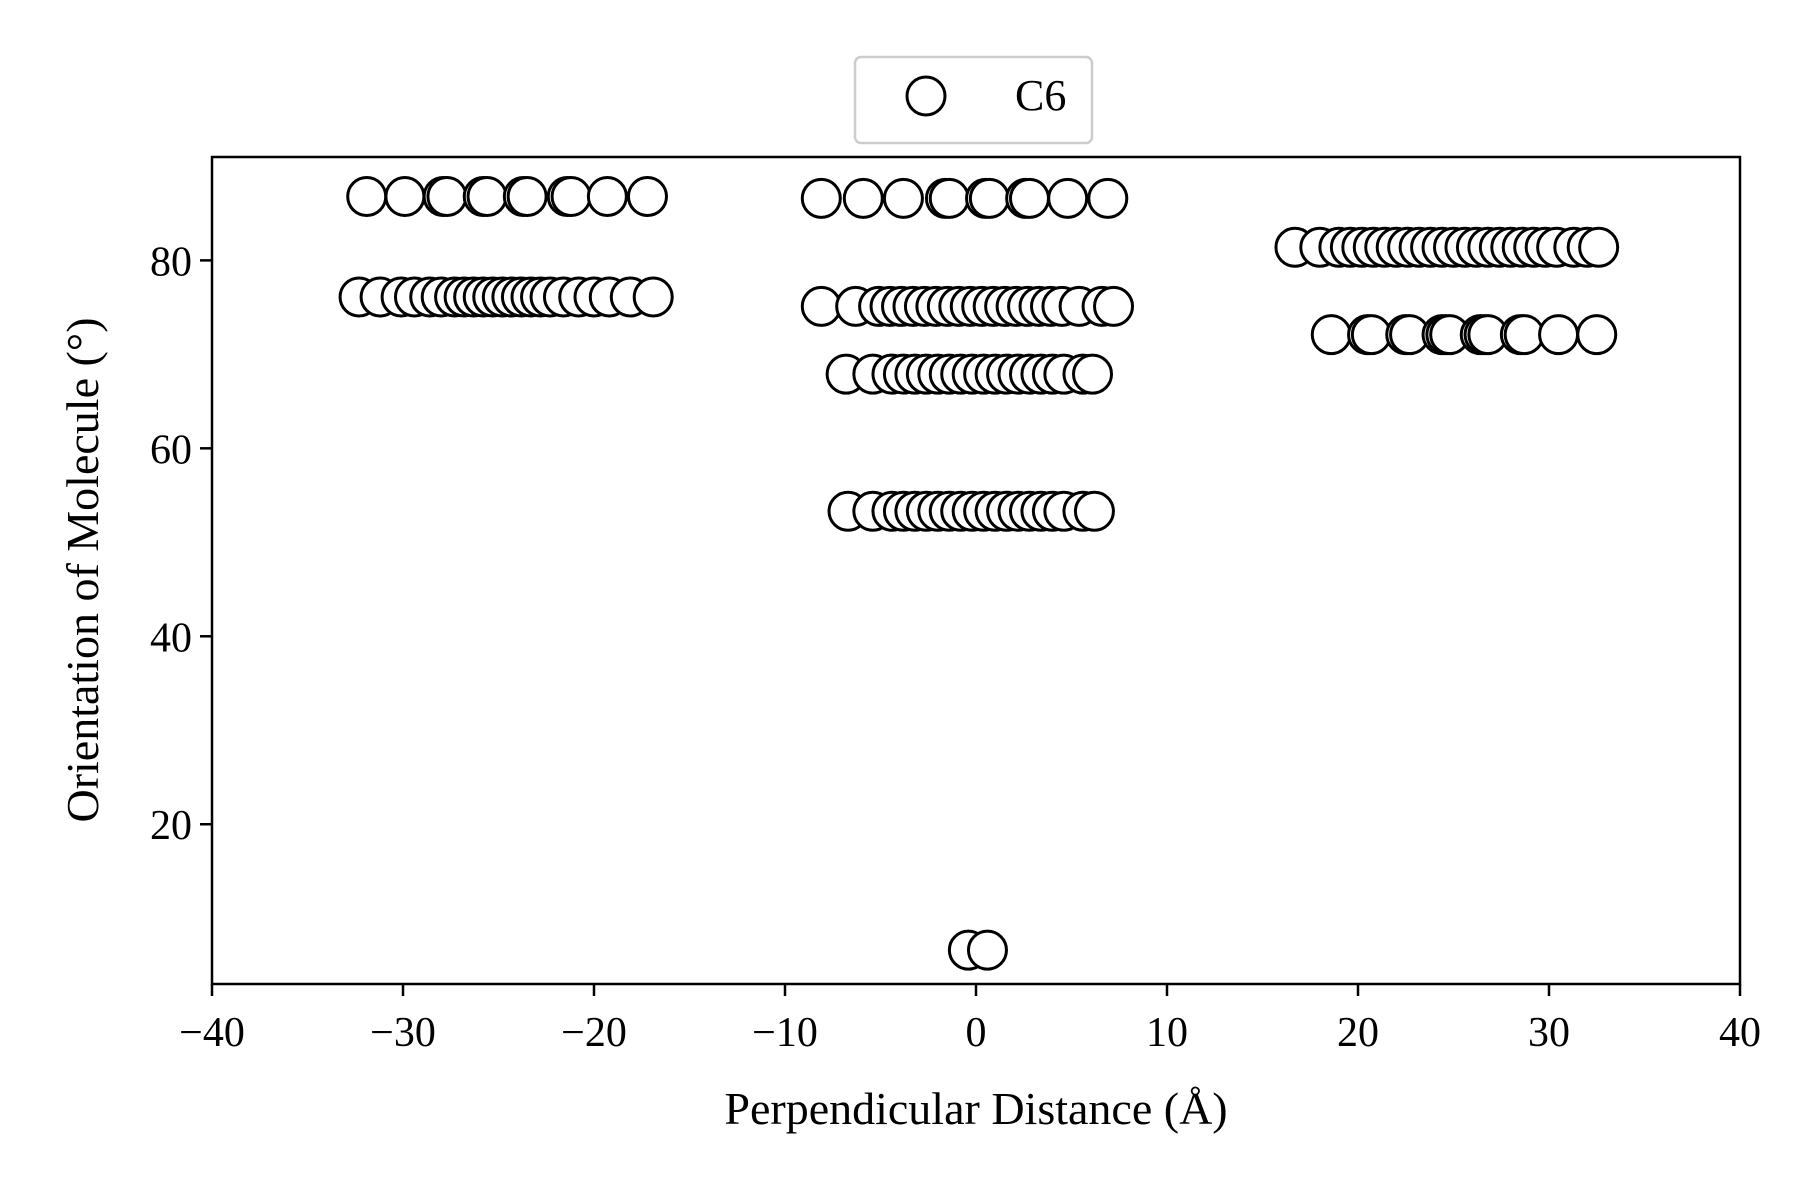 This screenshot has height=1200, width=1800. I want to click on y-tick-label: 40, so click(171, 638).